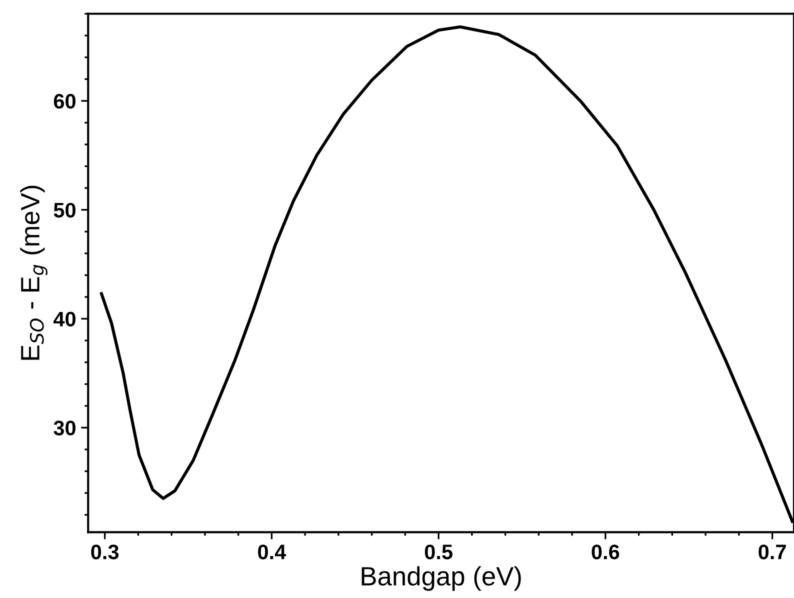 This screenshot has height=598, width=794. Describe the element at coordinates (65, 101) in the screenshot. I see `y-tick-label: 60` at that location.